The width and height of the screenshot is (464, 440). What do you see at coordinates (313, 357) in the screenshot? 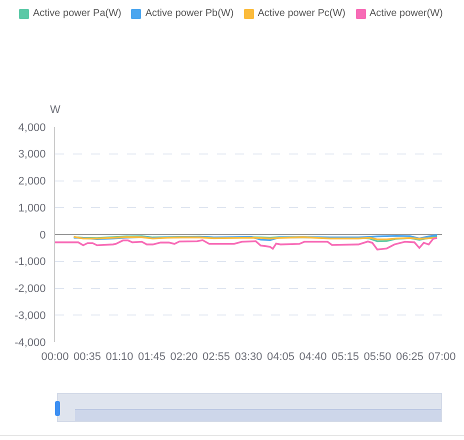
I see `x-tick-label: 04:40` at bounding box center [313, 357].